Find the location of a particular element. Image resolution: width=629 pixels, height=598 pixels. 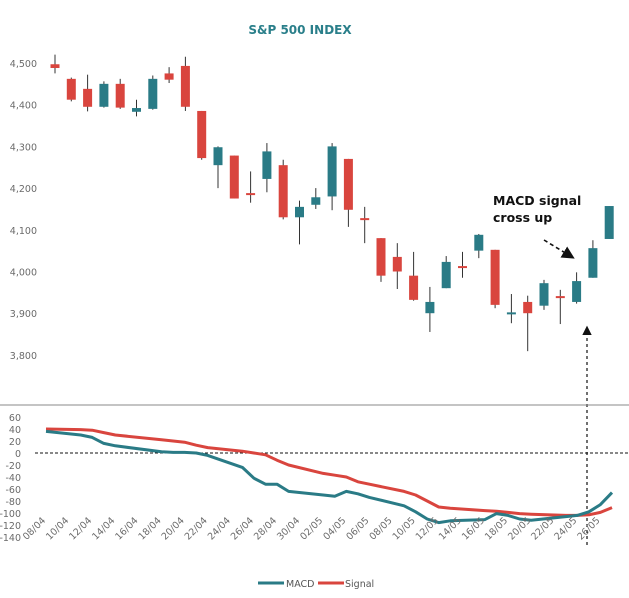

legend: MACD Signal is located at coordinates (316, 584).